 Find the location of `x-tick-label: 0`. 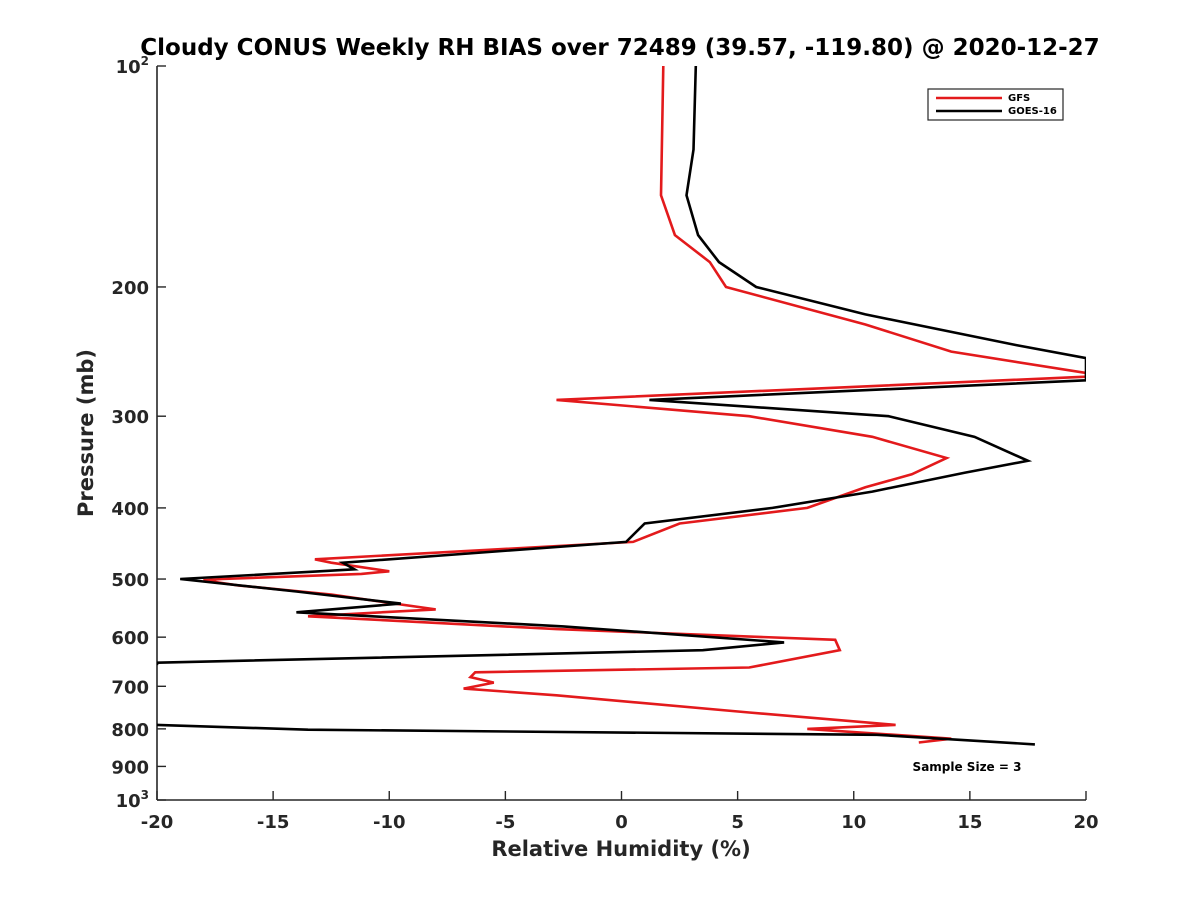

x-tick-label: 0 is located at coordinates (621, 822).